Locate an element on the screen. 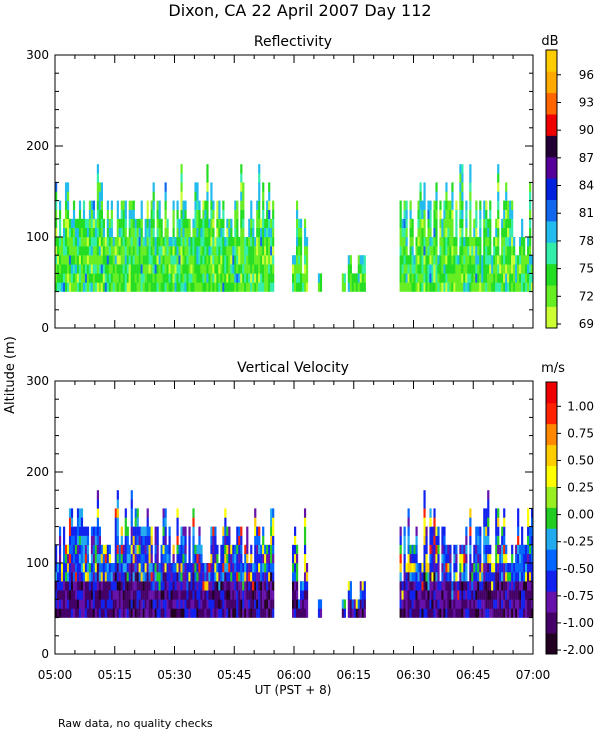 This screenshot has height=754, width=600. x-tick-label: 06:45 is located at coordinates (473, 675).